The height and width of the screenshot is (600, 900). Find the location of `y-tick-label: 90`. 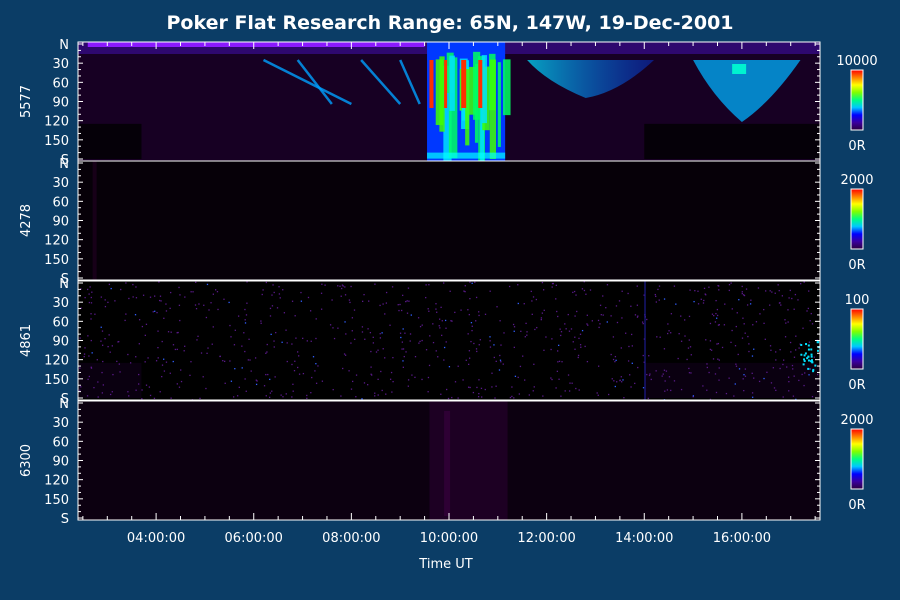

y-tick-label: 90 is located at coordinates (60, 103).